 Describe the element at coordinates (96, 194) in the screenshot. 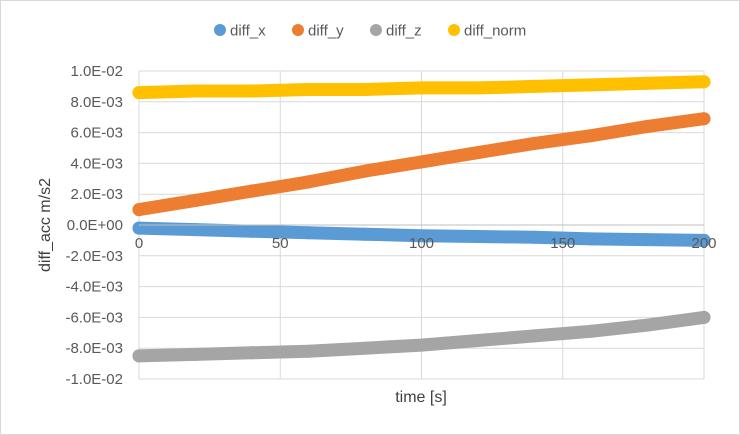

I see `y-tick-label: 2.0E-03` at that location.